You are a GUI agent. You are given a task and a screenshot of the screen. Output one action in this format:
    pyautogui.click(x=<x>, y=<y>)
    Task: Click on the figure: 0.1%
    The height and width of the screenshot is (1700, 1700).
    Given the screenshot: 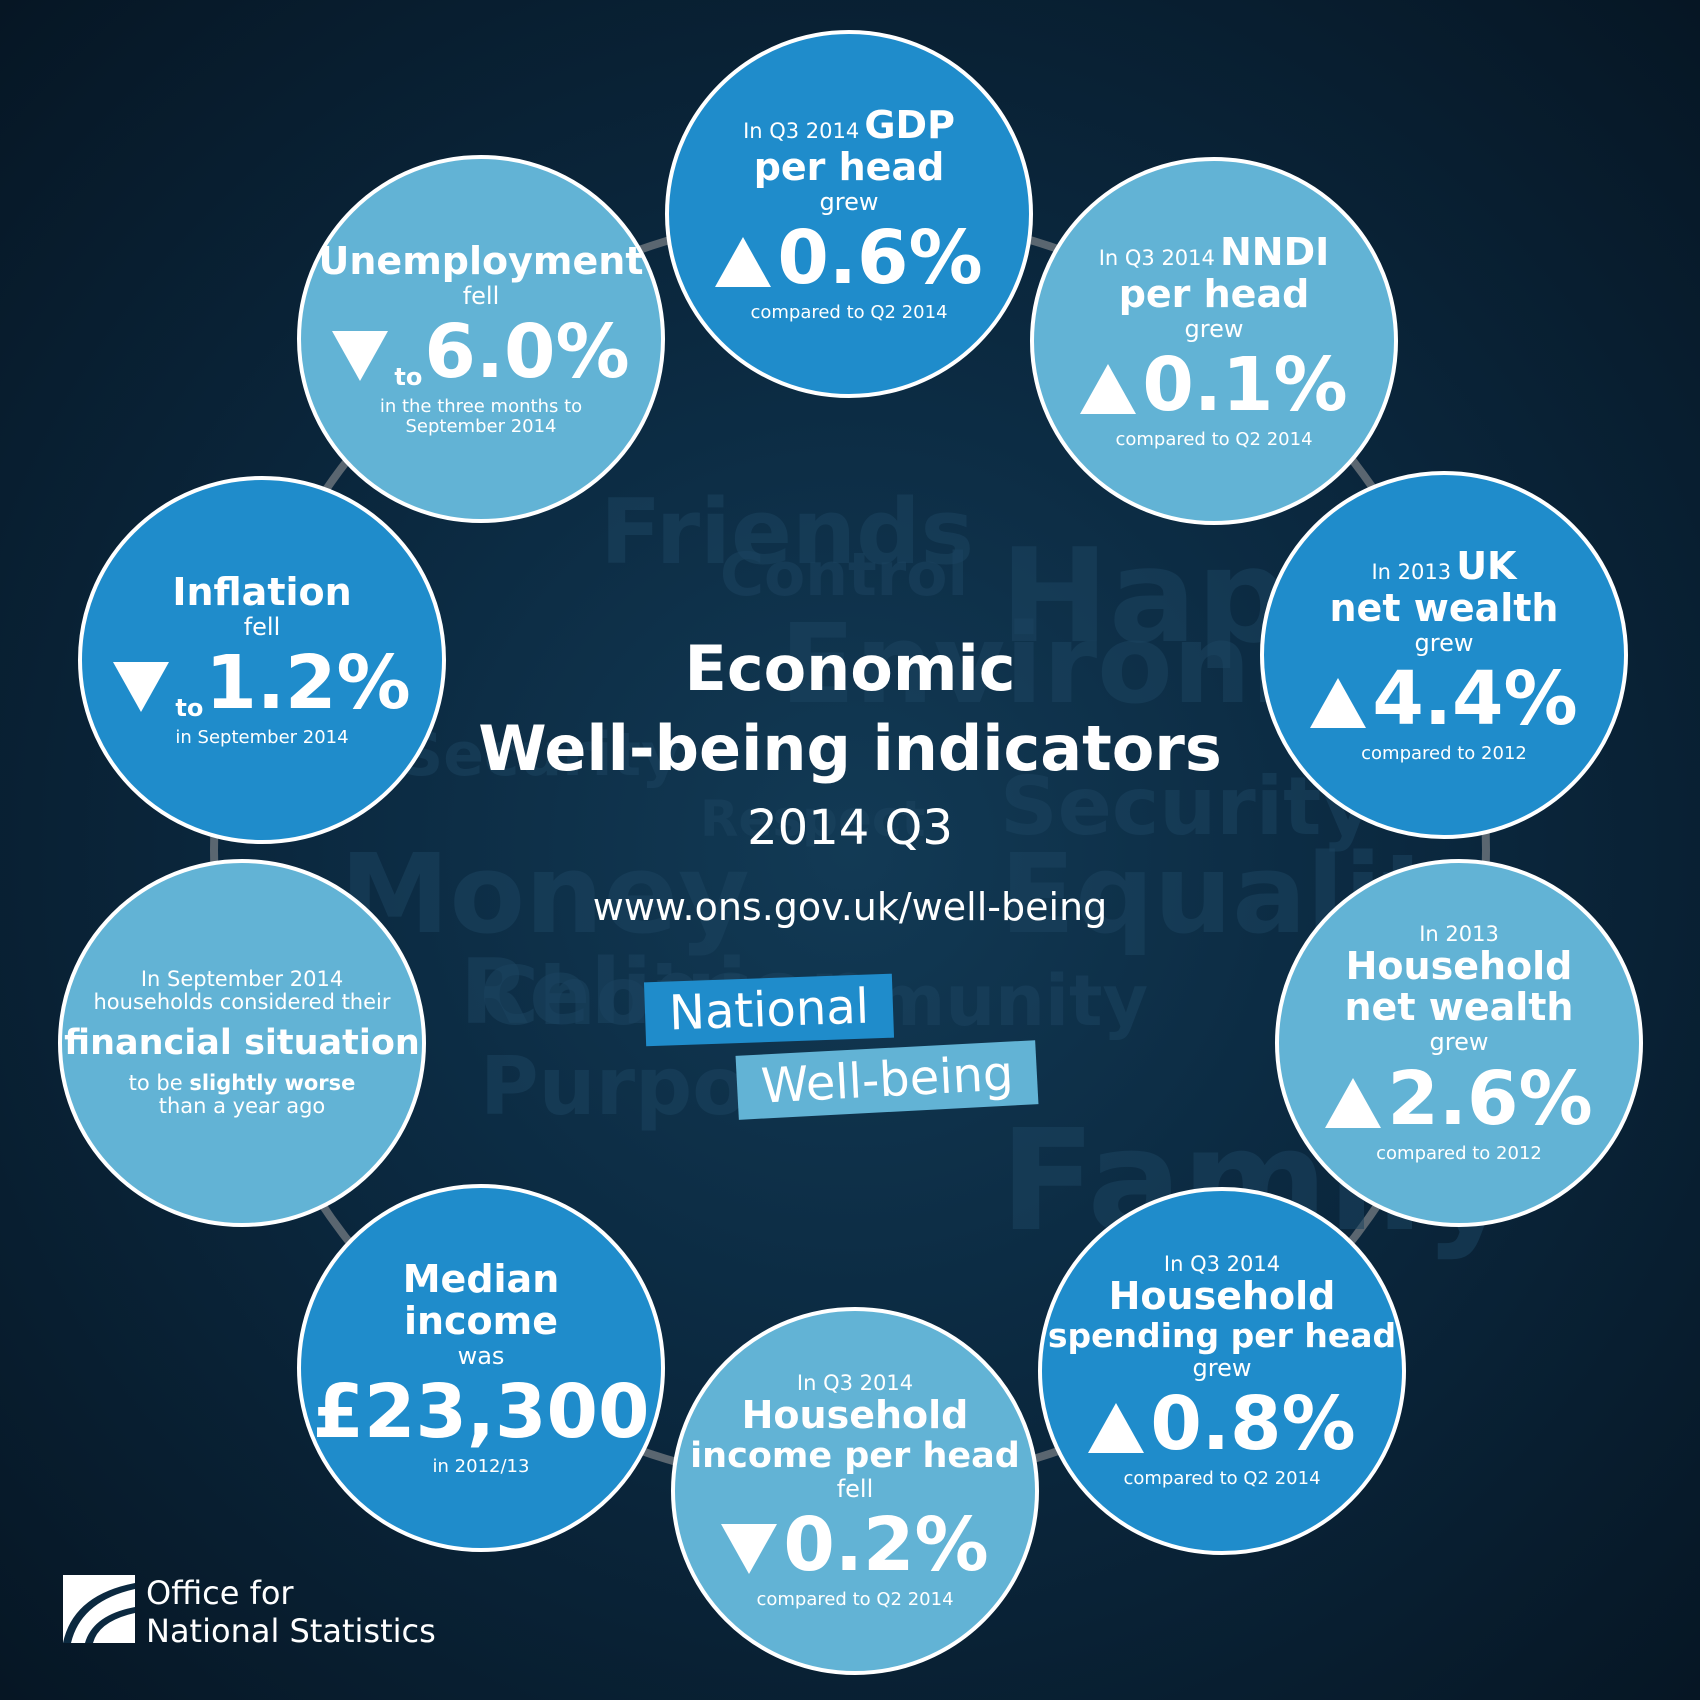 What is the action you would take?
    pyautogui.click(x=1245, y=385)
    